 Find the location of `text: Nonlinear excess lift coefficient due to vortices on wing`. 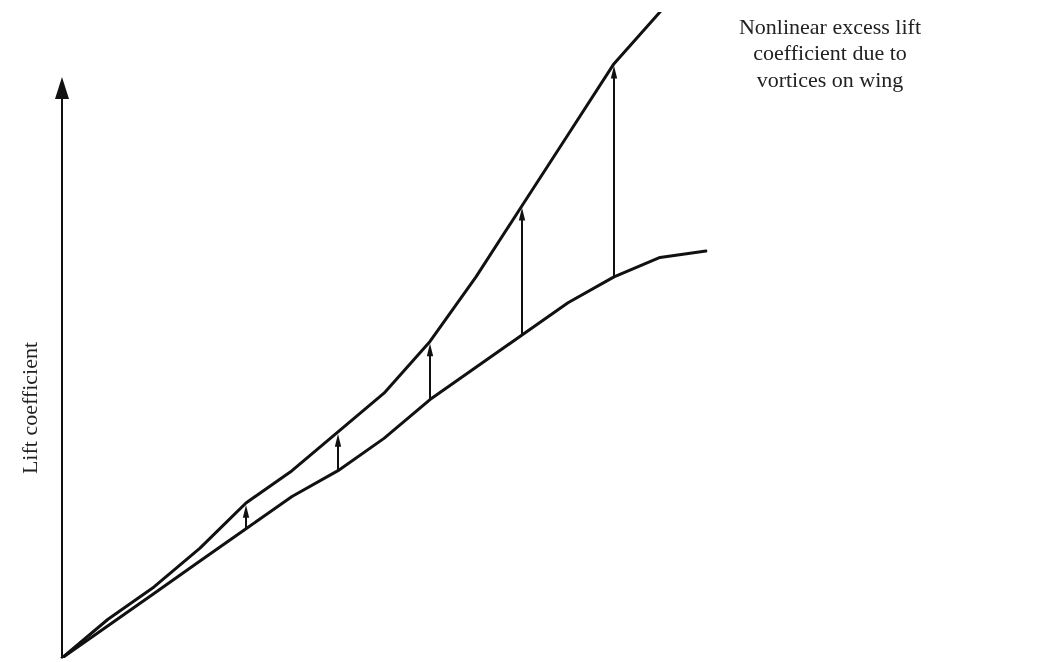

text: Nonlinear excess lift coefficient due to vortices on wing is located at coordinates (830, 54).